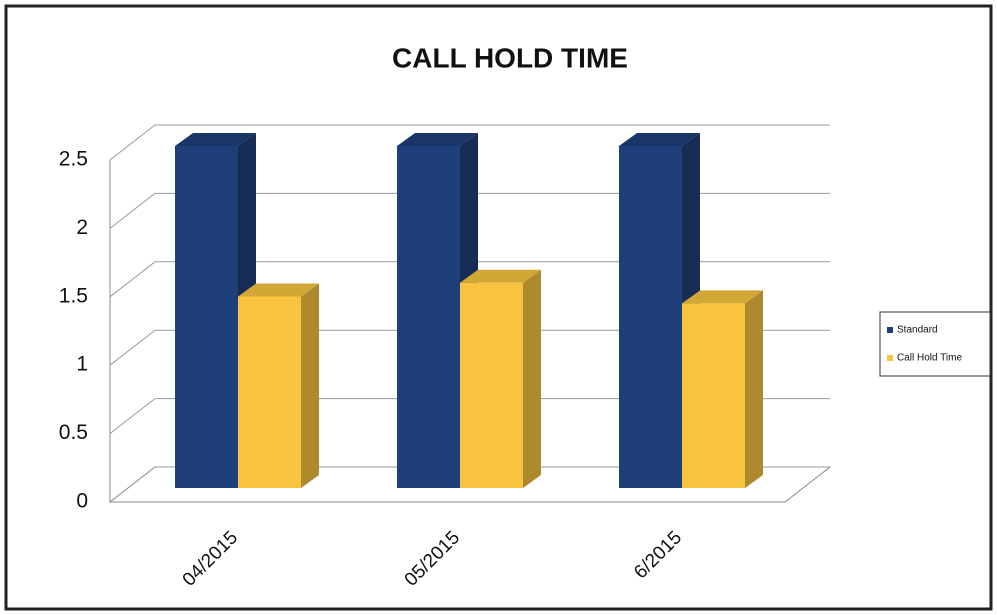  What do you see at coordinates (82, 364) in the screenshot?
I see `y-tick-label: 1` at bounding box center [82, 364].